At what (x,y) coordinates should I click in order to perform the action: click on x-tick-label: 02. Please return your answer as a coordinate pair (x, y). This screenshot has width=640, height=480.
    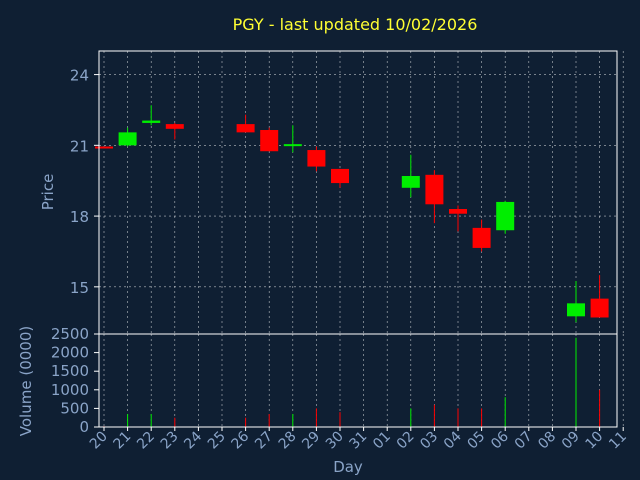
    Looking at the image, I should click on (406, 441).